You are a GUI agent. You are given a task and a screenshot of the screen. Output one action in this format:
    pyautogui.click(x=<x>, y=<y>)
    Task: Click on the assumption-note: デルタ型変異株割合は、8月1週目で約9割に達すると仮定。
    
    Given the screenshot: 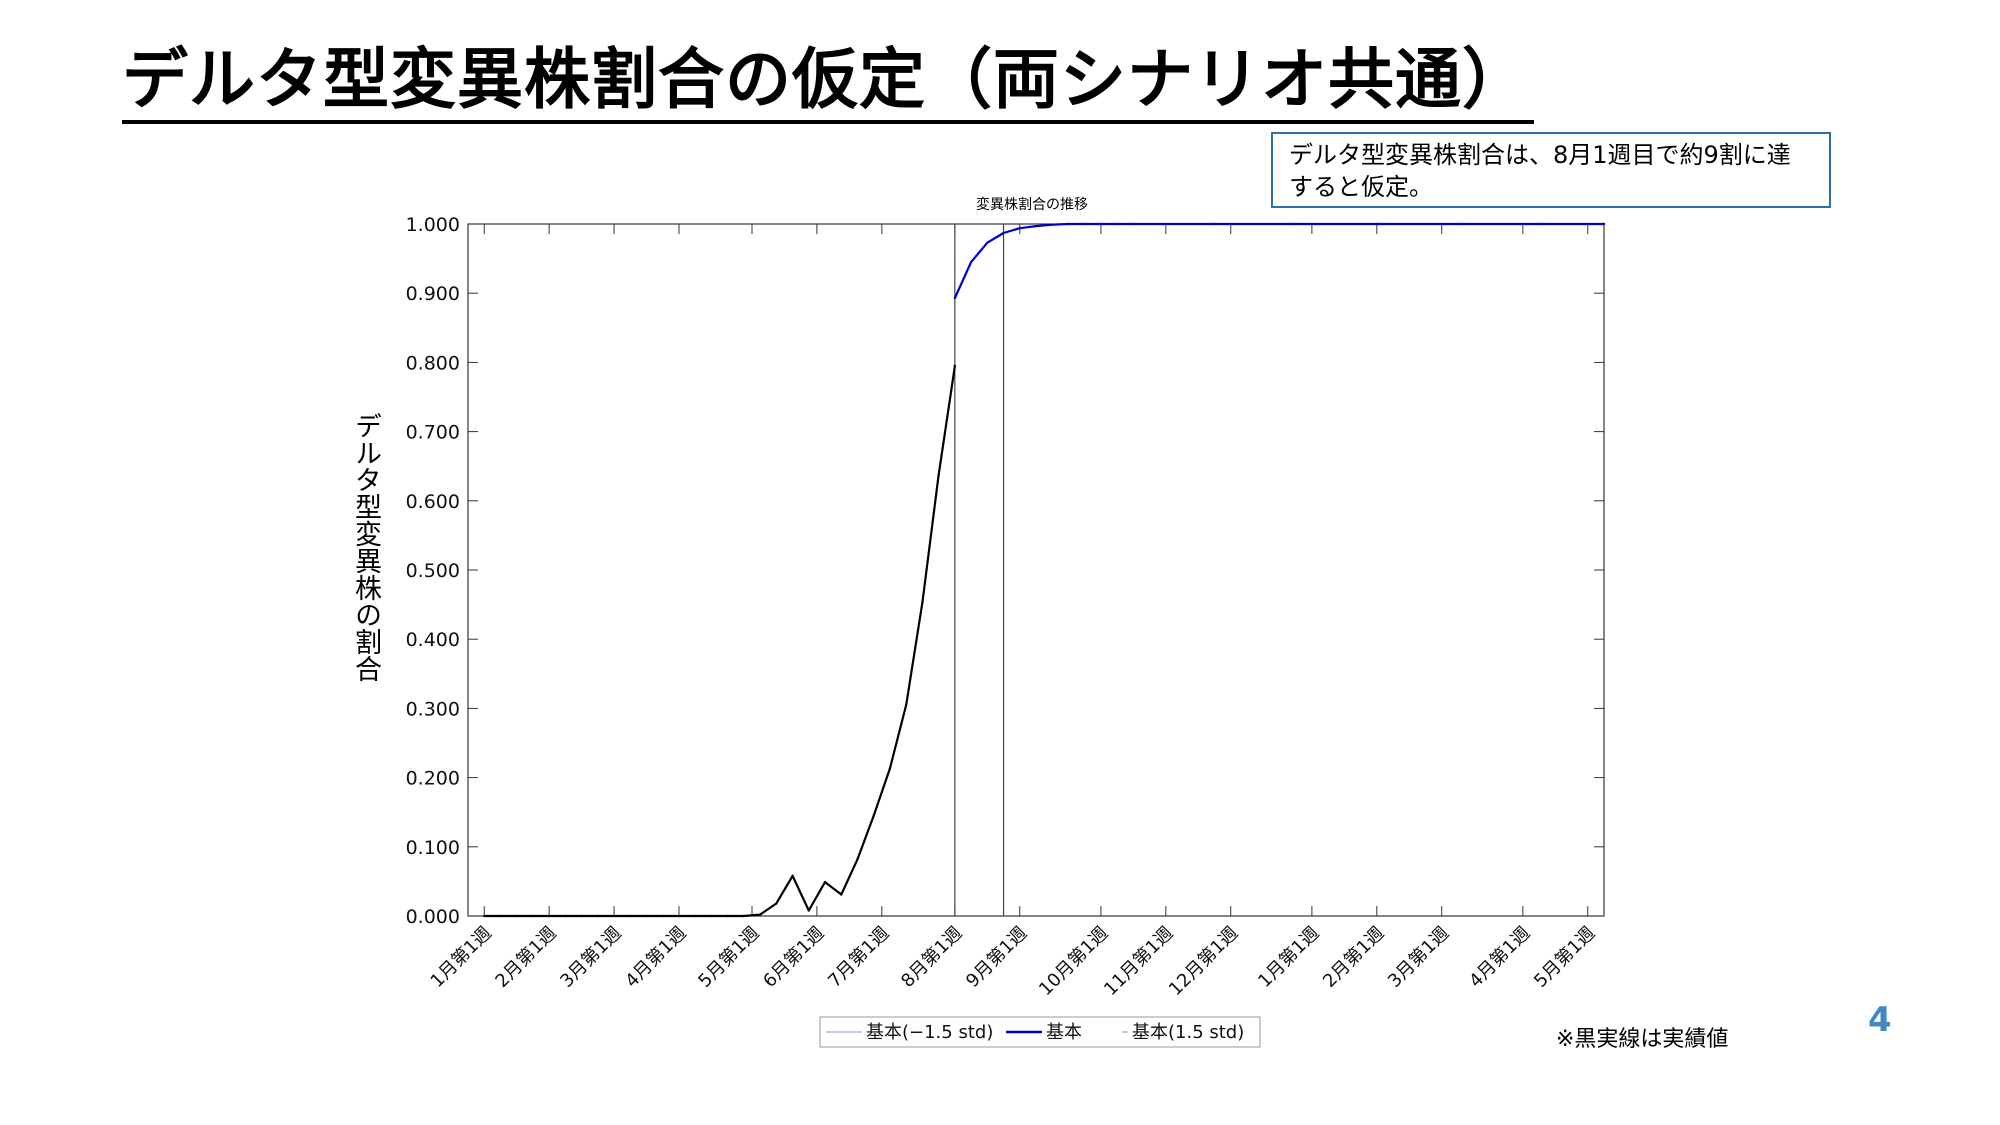 What is the action you would take?
    pyautogui.click(x=1551, y=170)
    